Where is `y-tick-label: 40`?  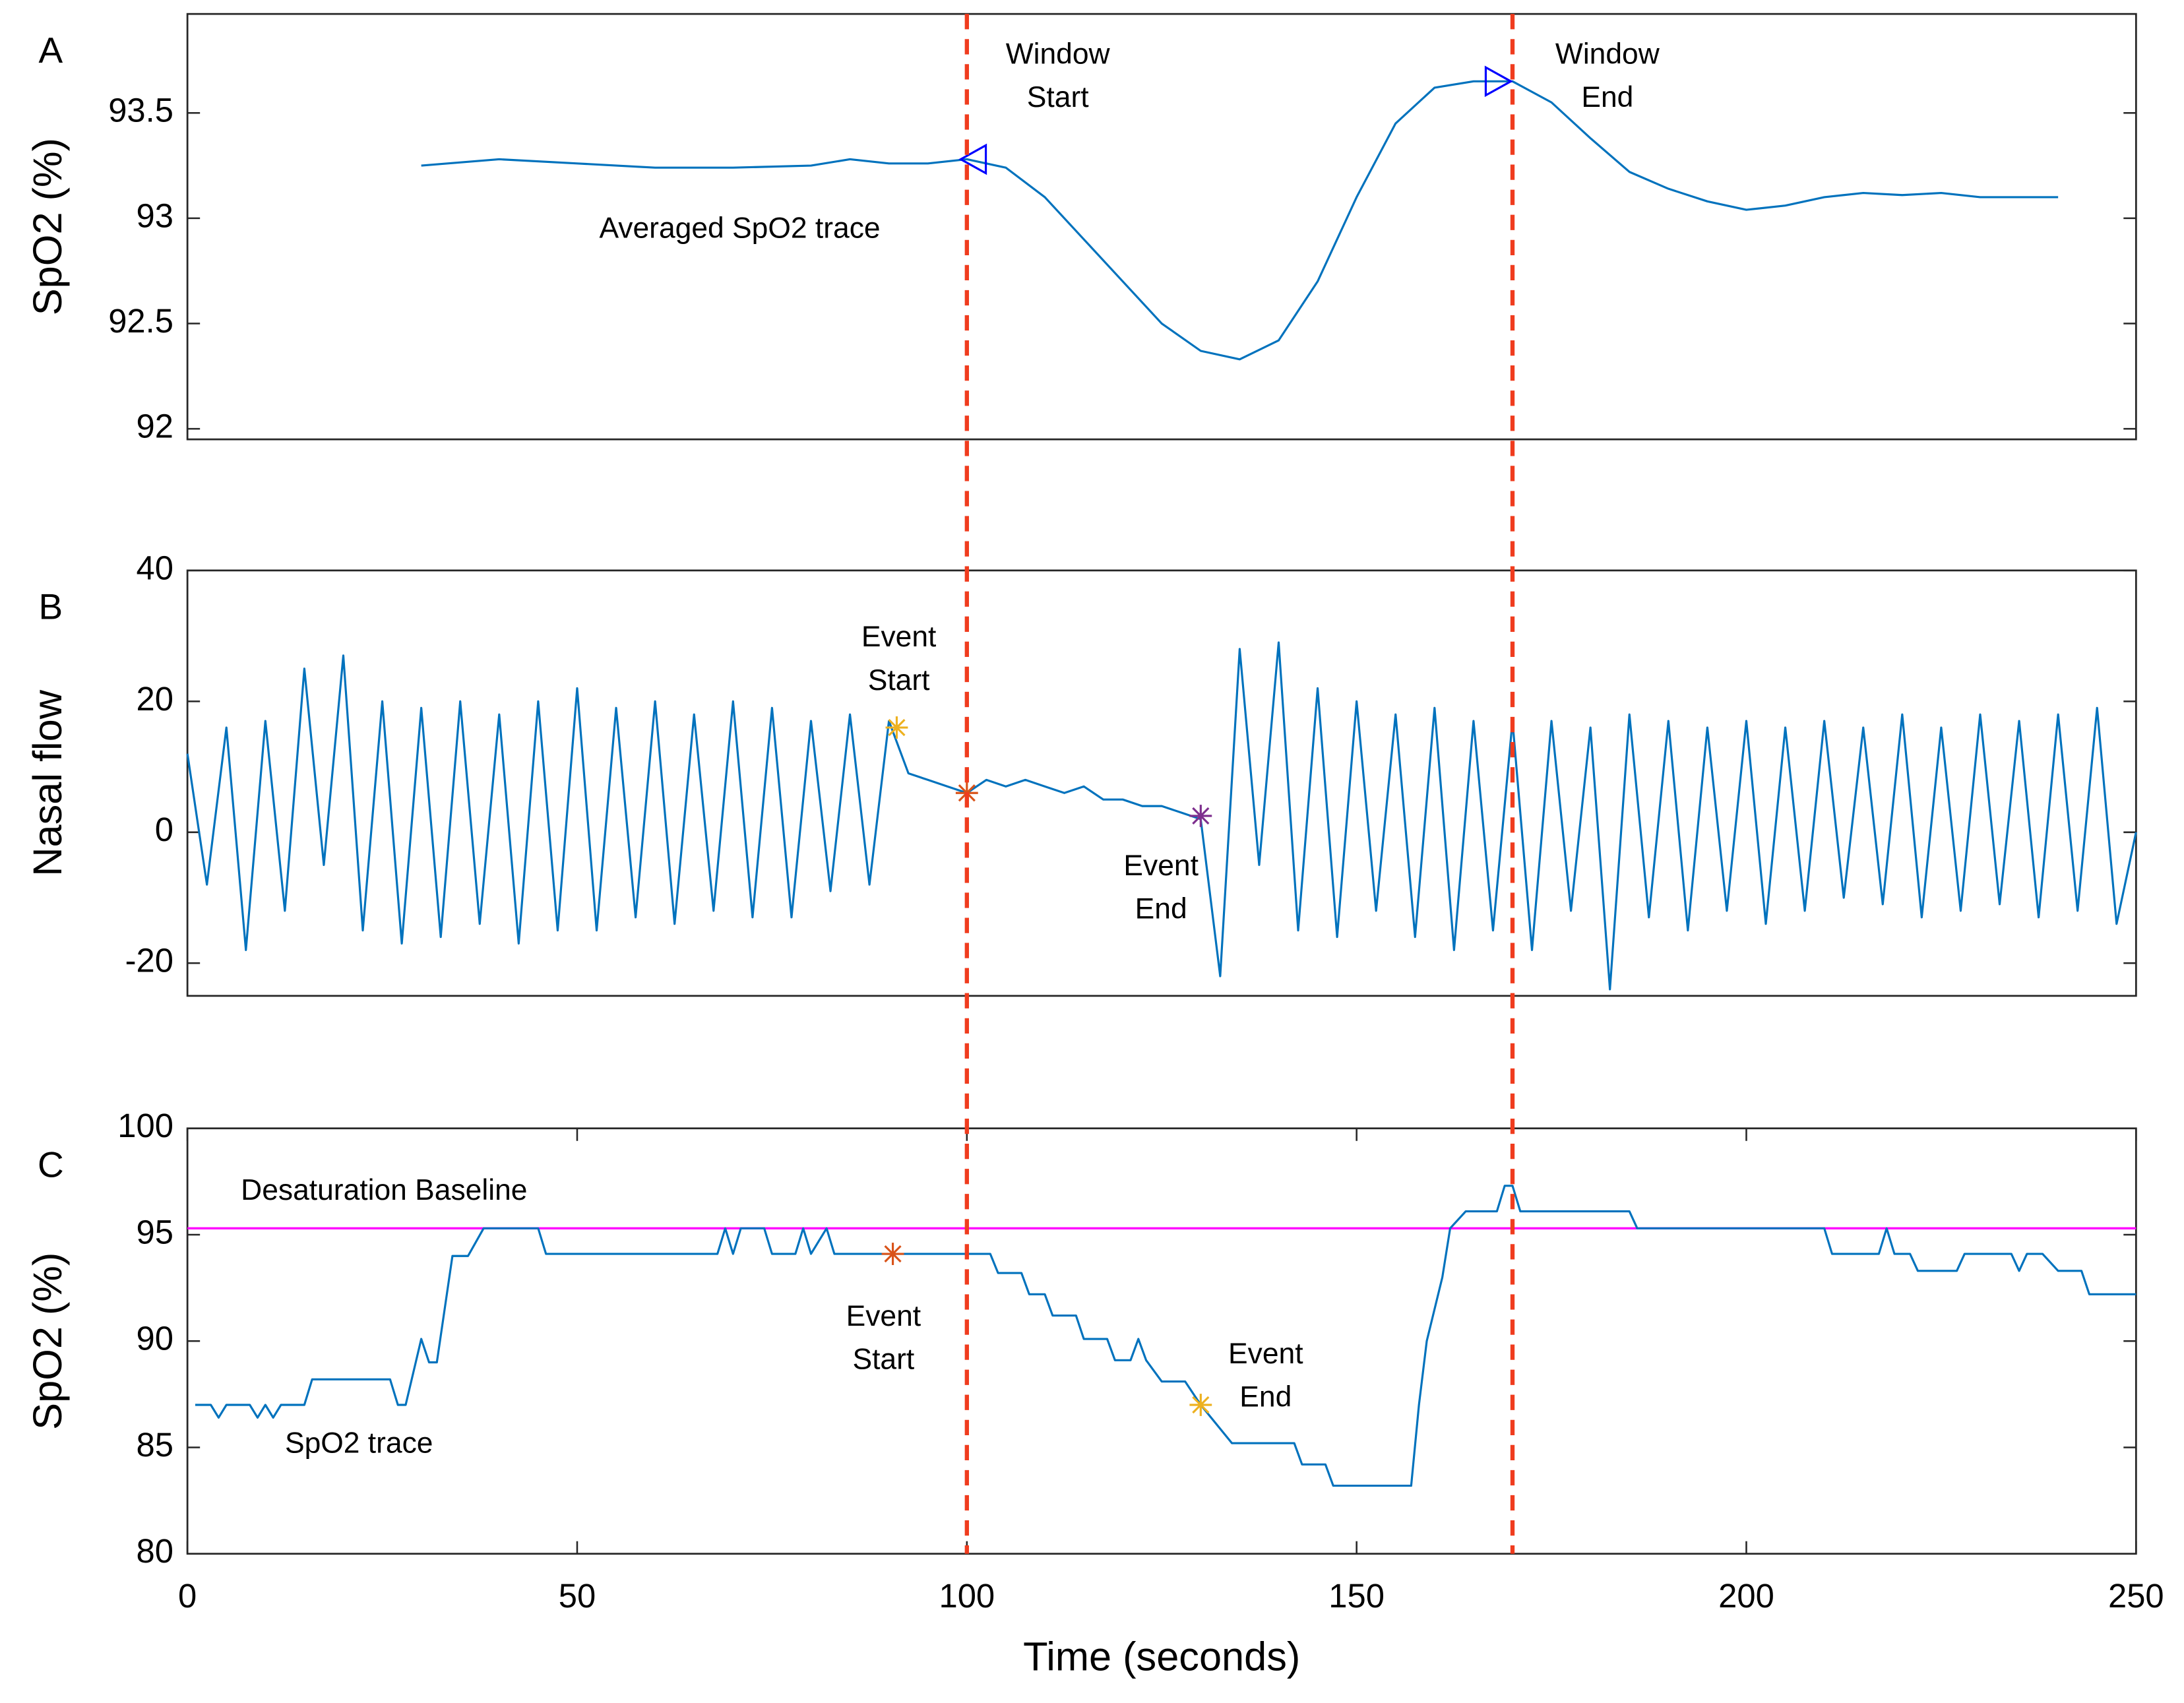 y-tick-label: 40 is located at coordinates (155, 567).